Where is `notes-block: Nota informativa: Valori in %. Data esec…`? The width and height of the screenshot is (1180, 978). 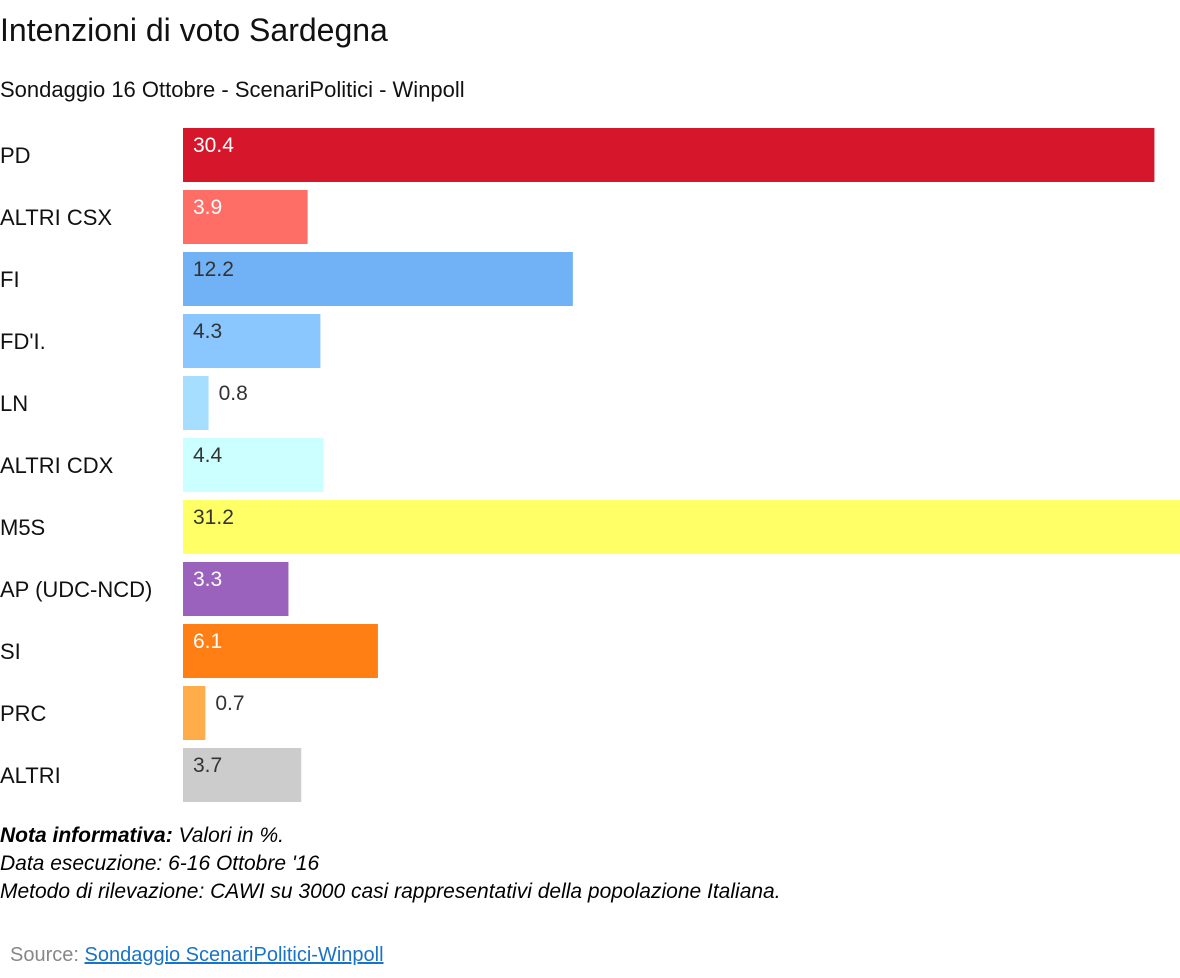 notes-block: Nota informativa: Valori in %. Data esec… is located at coordinates (390, 864).